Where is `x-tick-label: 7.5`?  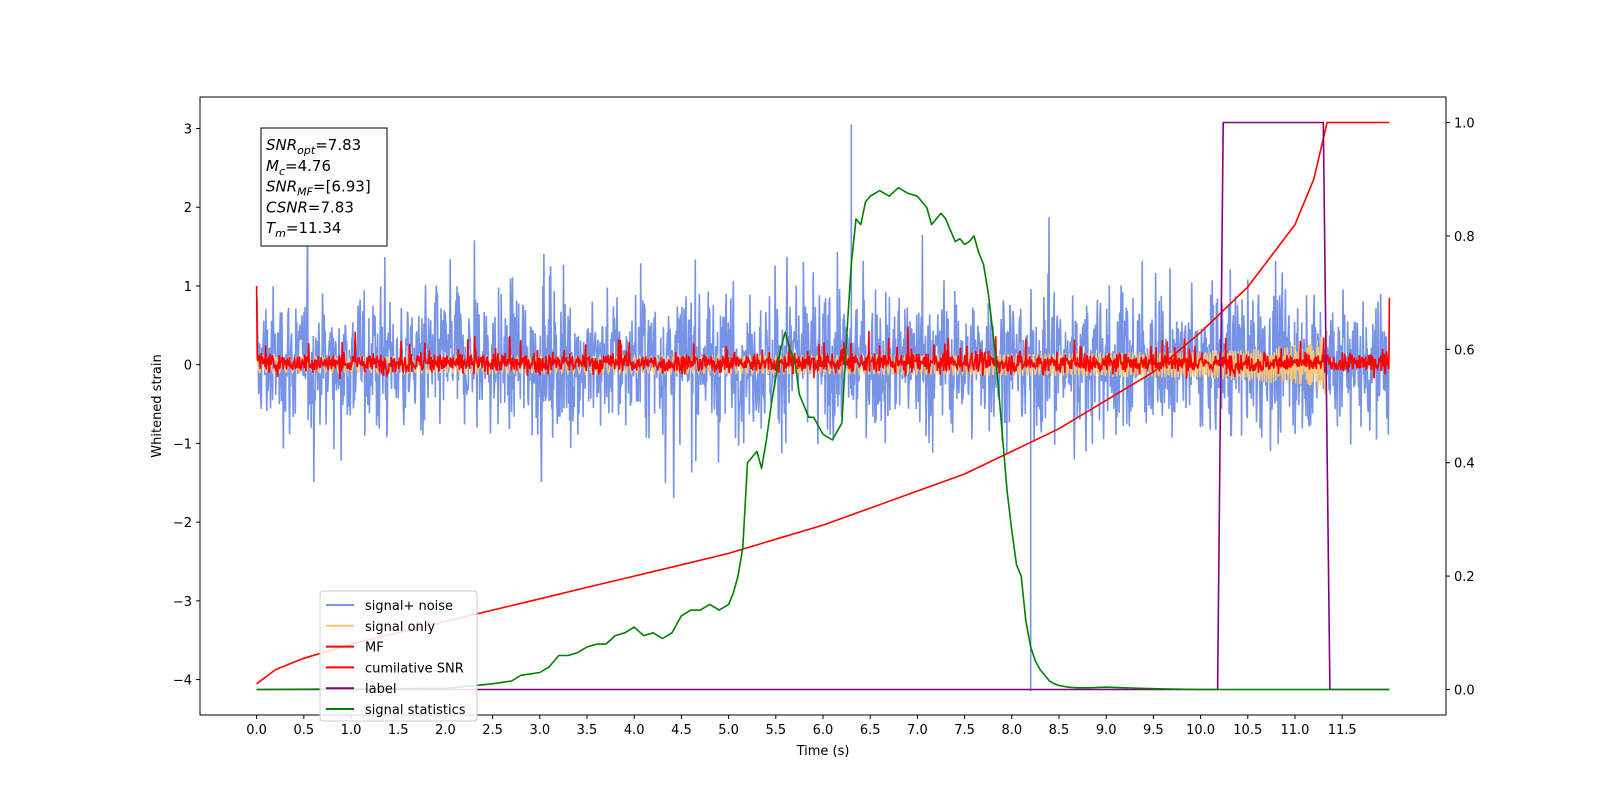
x-tick-label: 7.5 is located at coordinates (964, 730).